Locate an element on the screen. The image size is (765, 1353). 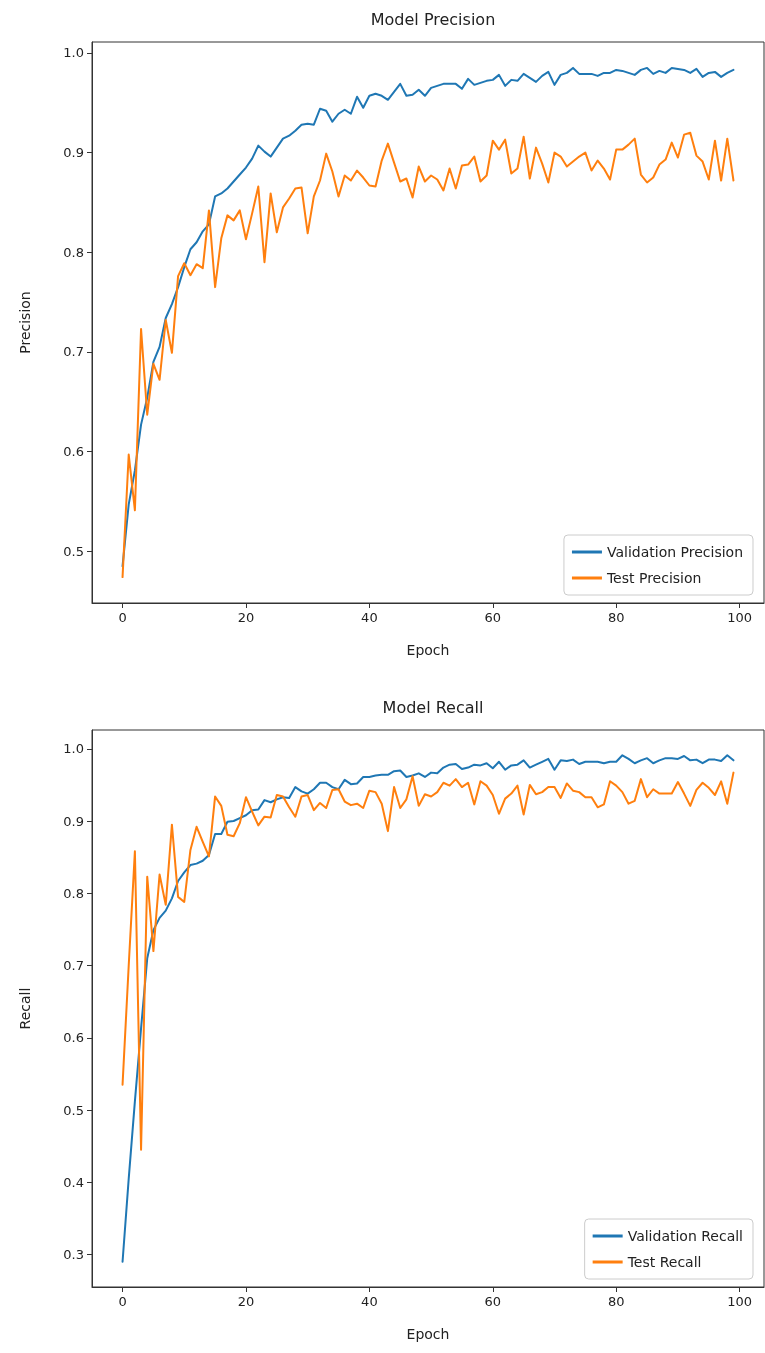
legend-label: Validation Precision is located at coordinates (675, 552).